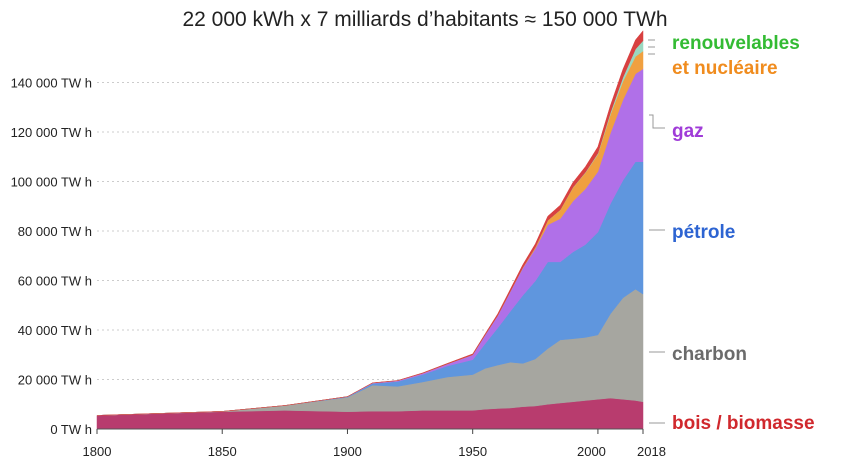  Describe the element at coordinates (51, 132) in the screenshot. I see `y-tick-label: 120 000 TW h` at that location.